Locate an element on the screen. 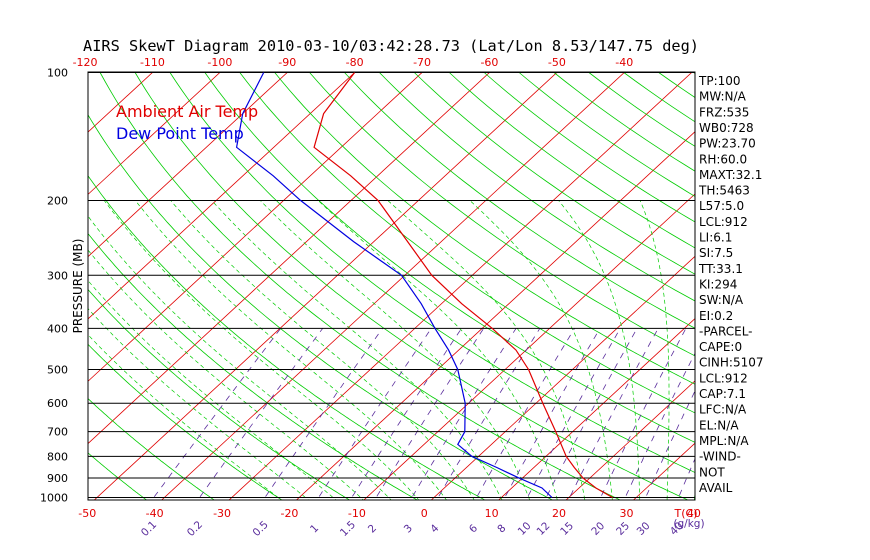 This screenshot has width=870, height=560. index-label: MAXT:32.1 is located at coordinates (730, 175).